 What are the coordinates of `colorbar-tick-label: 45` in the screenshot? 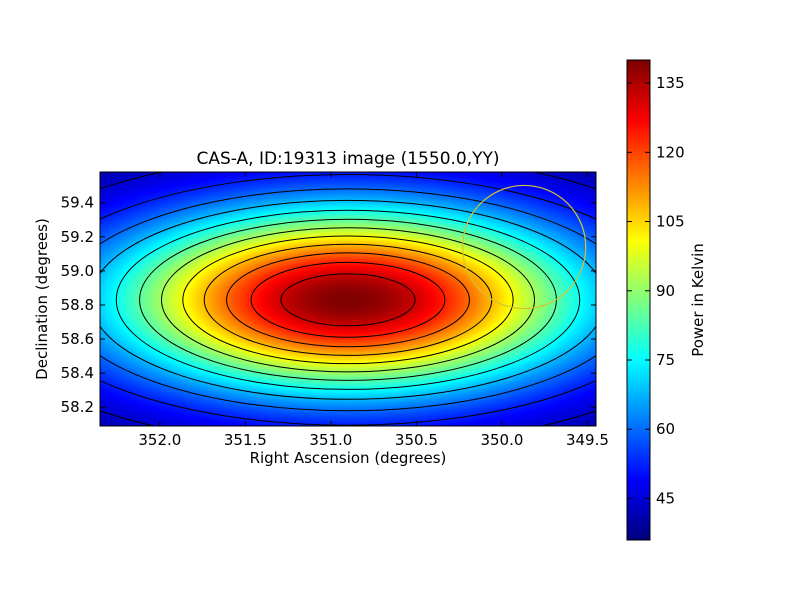 It's located at (665, 498).